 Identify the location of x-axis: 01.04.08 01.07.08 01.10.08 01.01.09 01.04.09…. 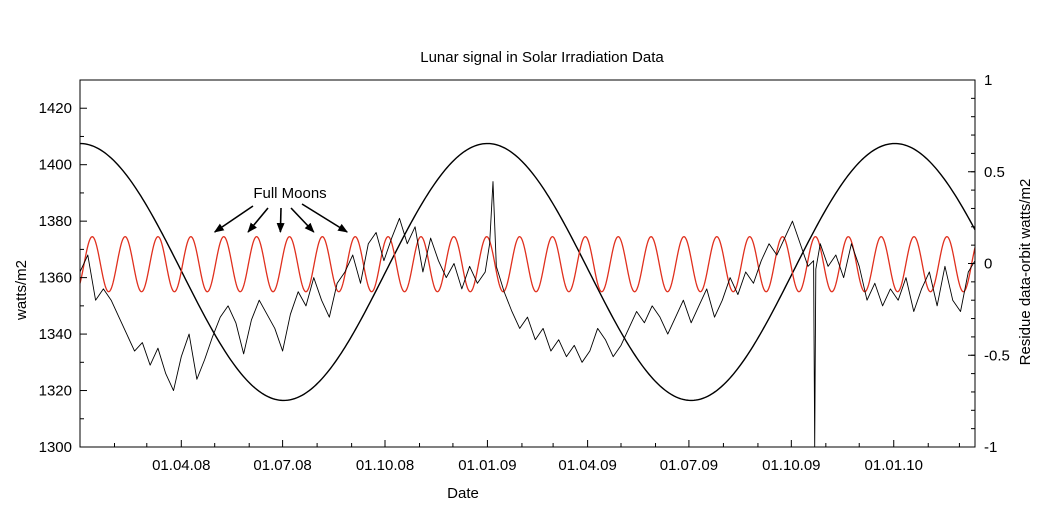
(537, 457).